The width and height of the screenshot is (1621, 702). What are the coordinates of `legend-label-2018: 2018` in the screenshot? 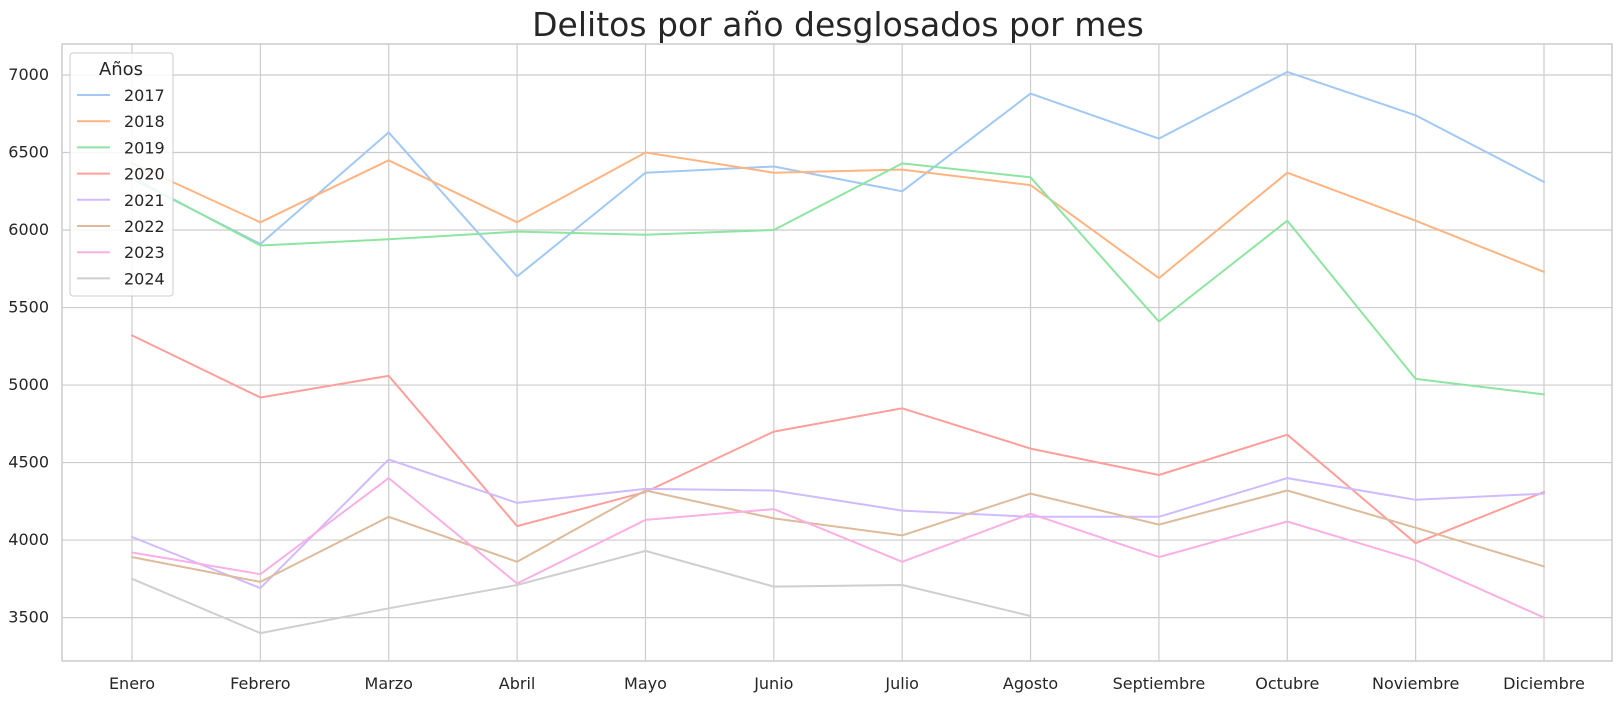 It's located at (144, 121).